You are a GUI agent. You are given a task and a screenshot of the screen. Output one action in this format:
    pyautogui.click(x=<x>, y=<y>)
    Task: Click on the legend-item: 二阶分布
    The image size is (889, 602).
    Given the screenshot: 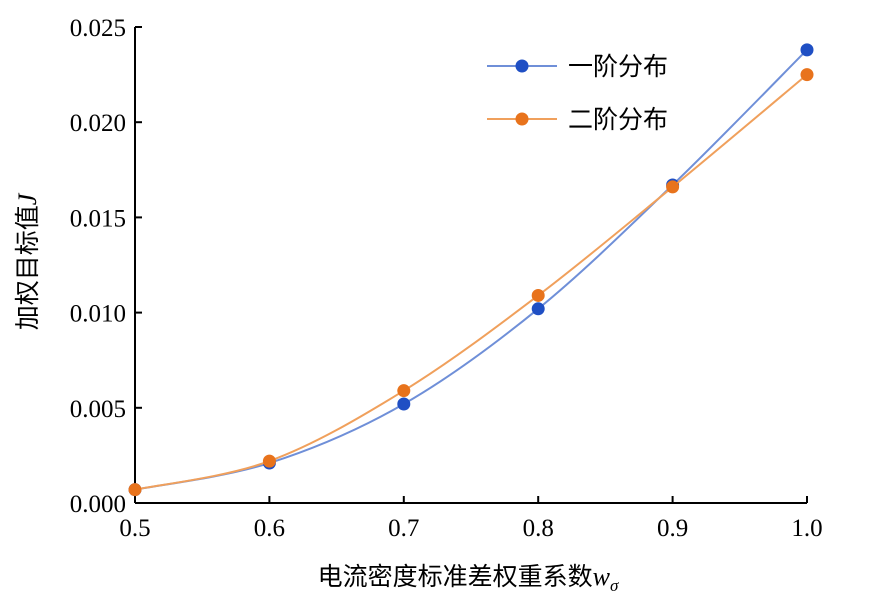 What is the action you would take?
    pyautogui.click(x=577, y=119)
    